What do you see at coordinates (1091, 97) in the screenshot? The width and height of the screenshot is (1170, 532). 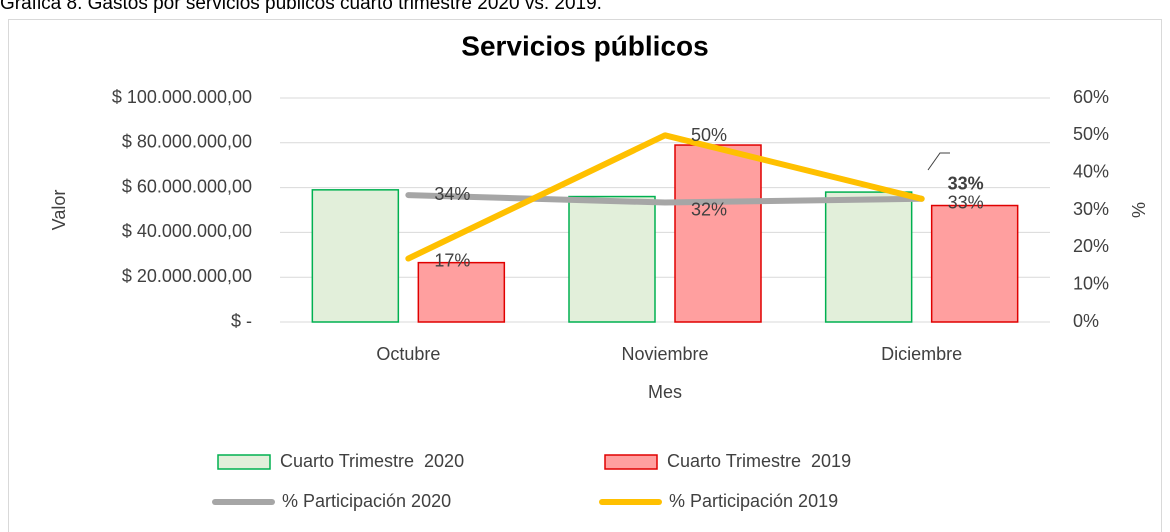 I see `y2-tick-label: 60%` at bounding box center [1091, 97].